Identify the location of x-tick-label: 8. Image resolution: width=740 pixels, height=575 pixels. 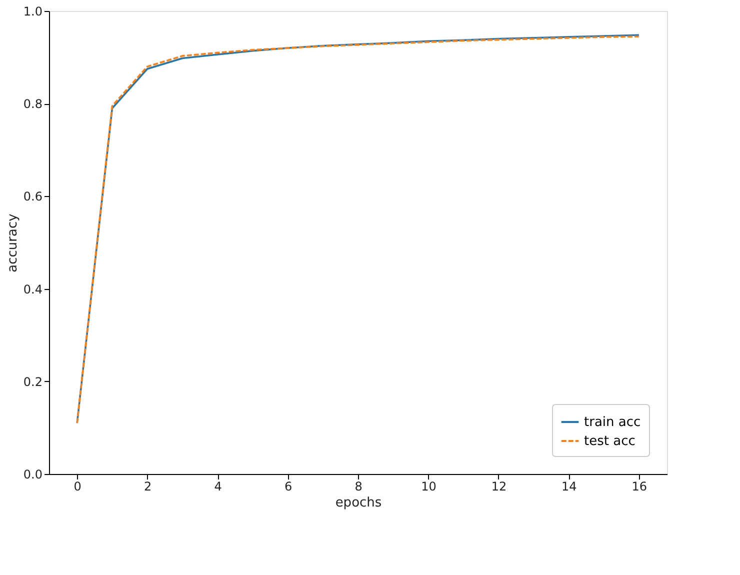
(358, 487).